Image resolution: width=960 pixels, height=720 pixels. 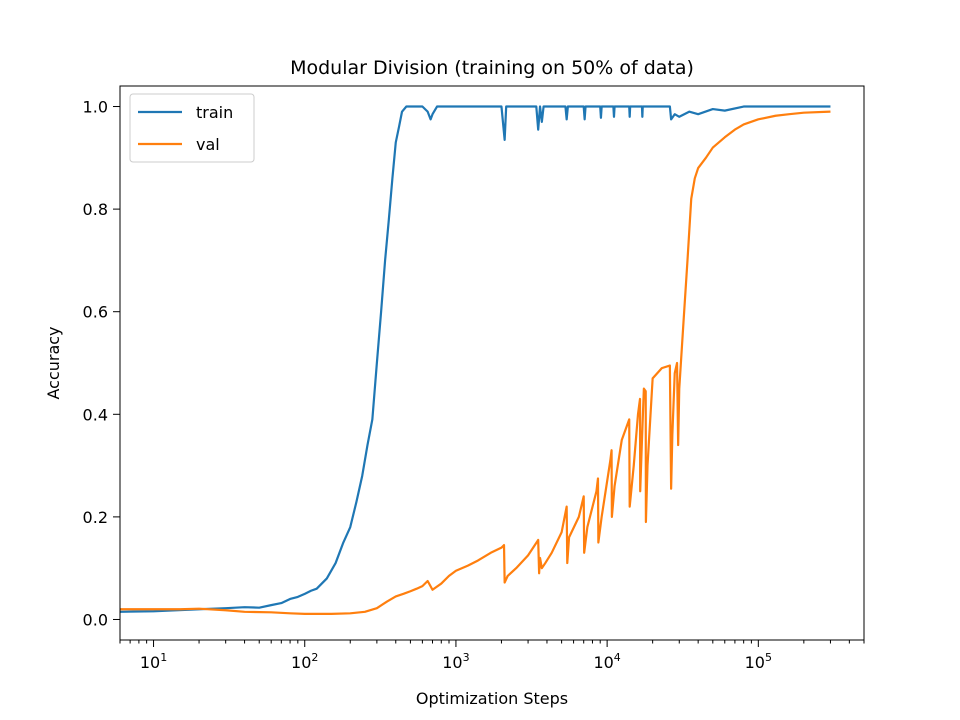 I want to click on legend-train-label: train, so click(x=214, y=112).